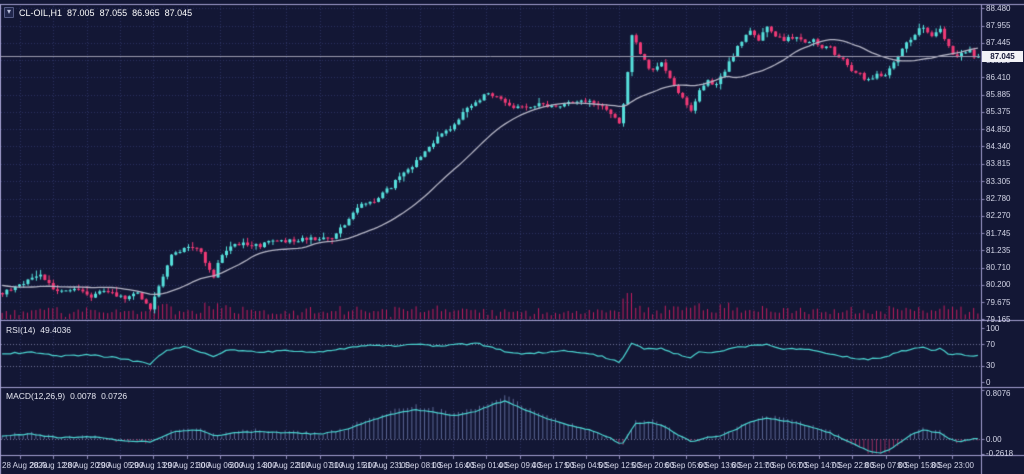  What do you see at coordinates (998, 112) in the screenshot?
I see `price-axis-label: 85.375` at bounding box center [998, 112].